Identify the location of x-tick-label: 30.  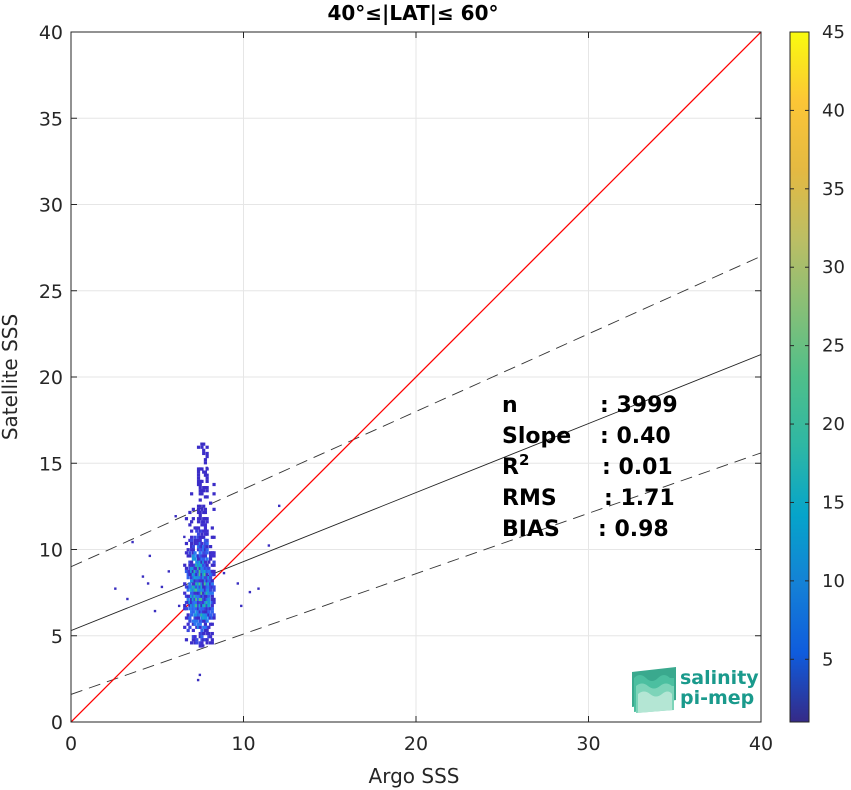
(588, 744).